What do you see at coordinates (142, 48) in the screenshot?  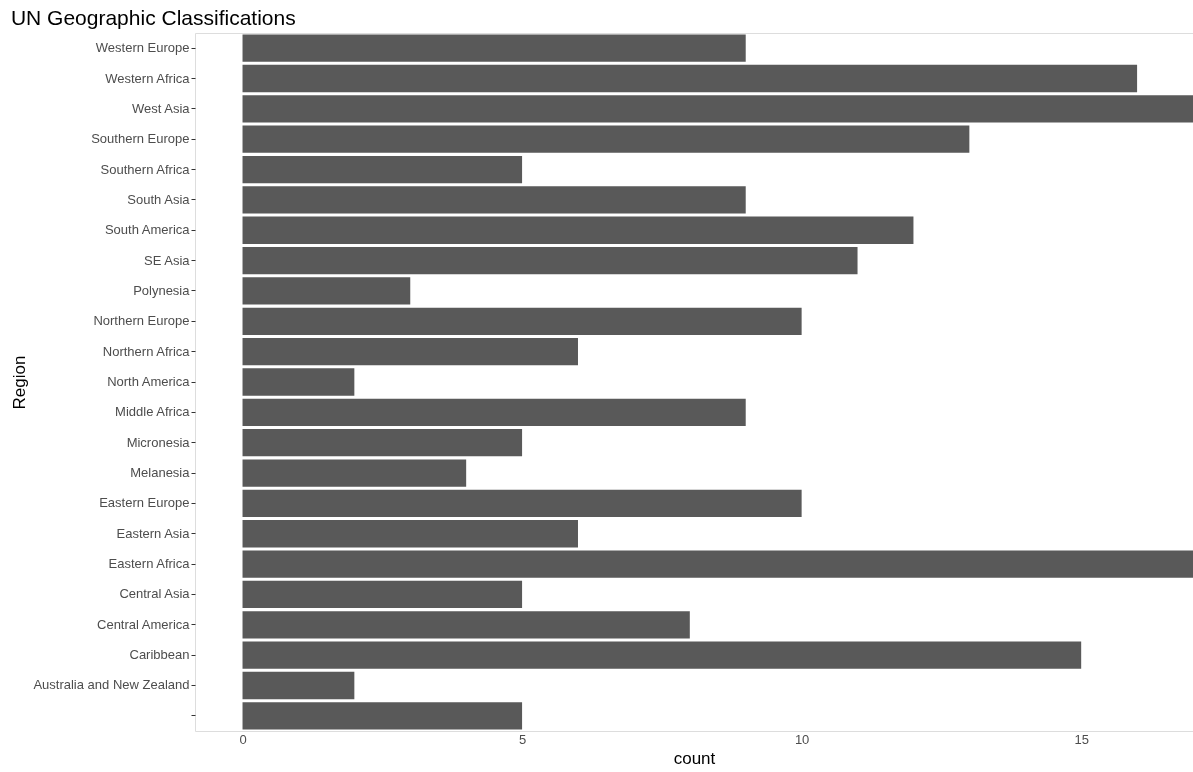 I see `y-tick-label: Western Europe` at bounding box center [142, 48].